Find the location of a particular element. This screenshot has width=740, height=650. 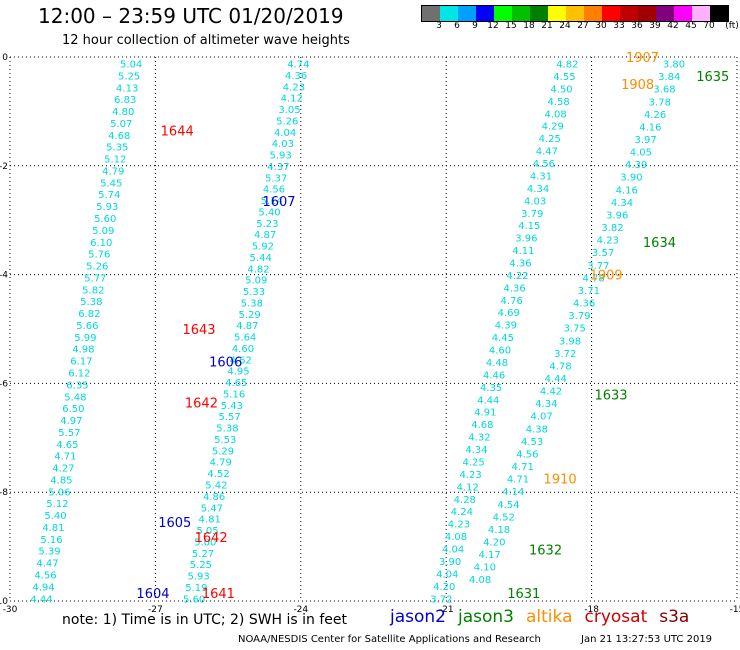

wave-height-point: 5.27 is located at coordinates (203, 554).